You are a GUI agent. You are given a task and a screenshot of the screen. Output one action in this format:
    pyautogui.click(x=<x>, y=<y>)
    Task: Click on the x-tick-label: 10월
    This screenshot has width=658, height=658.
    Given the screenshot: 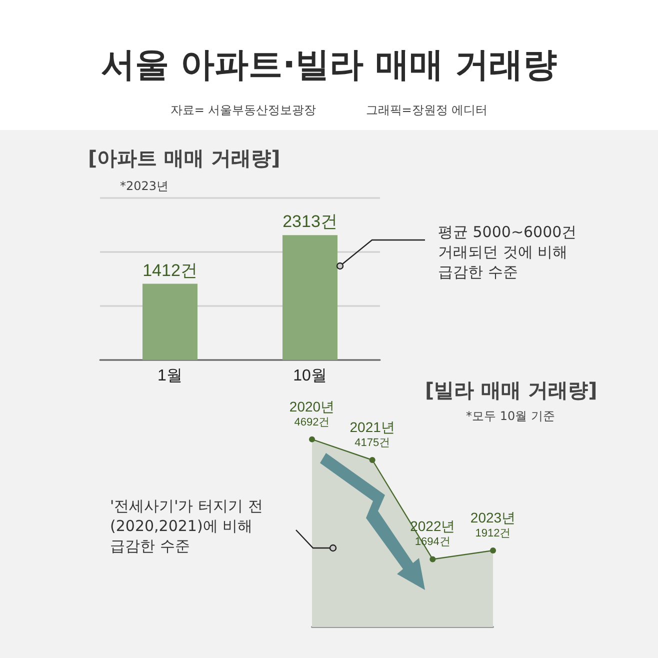 What is the action you would take?
    pyautogui.click(x=310, y=376)
    